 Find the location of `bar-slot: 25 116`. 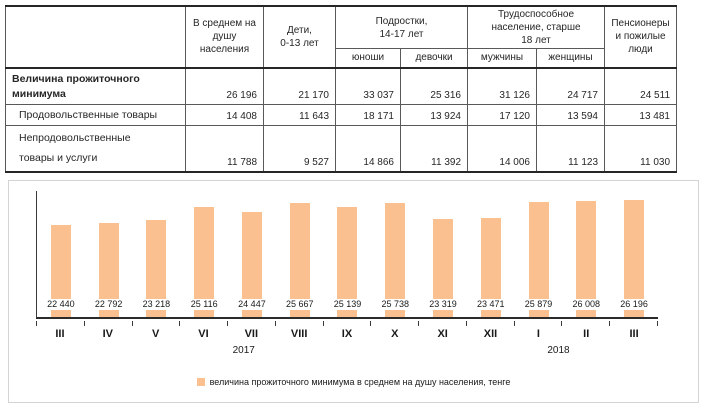

bar-slot: 25 116 is located at coordinates (204, 254).